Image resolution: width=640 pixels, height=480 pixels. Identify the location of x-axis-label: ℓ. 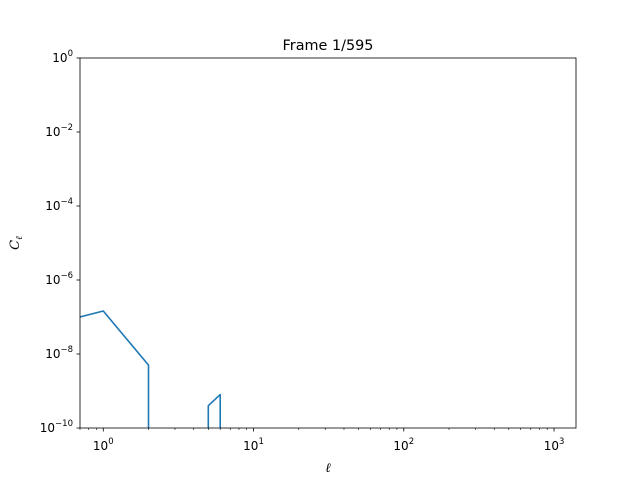
(328, 468).